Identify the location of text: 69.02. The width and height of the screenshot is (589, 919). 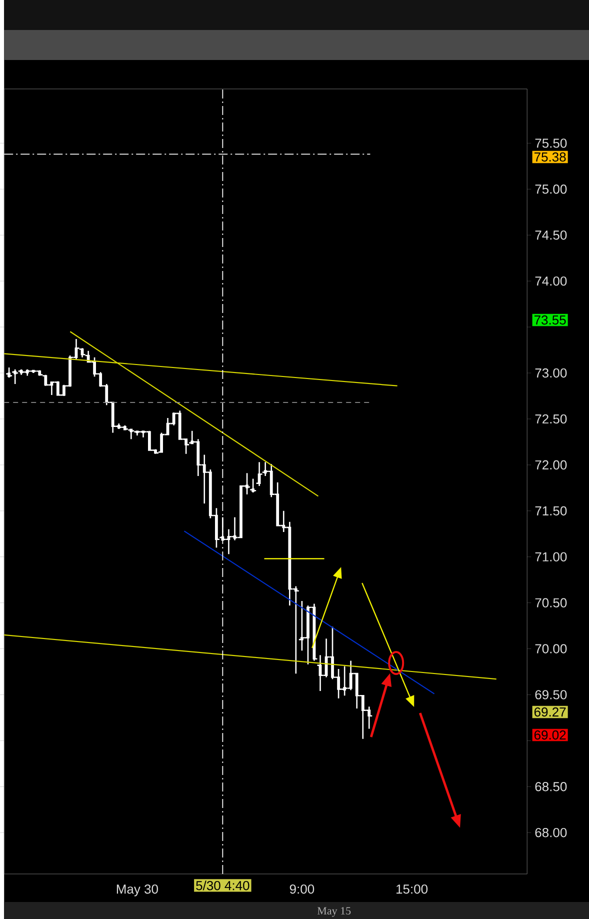
(550, 735).